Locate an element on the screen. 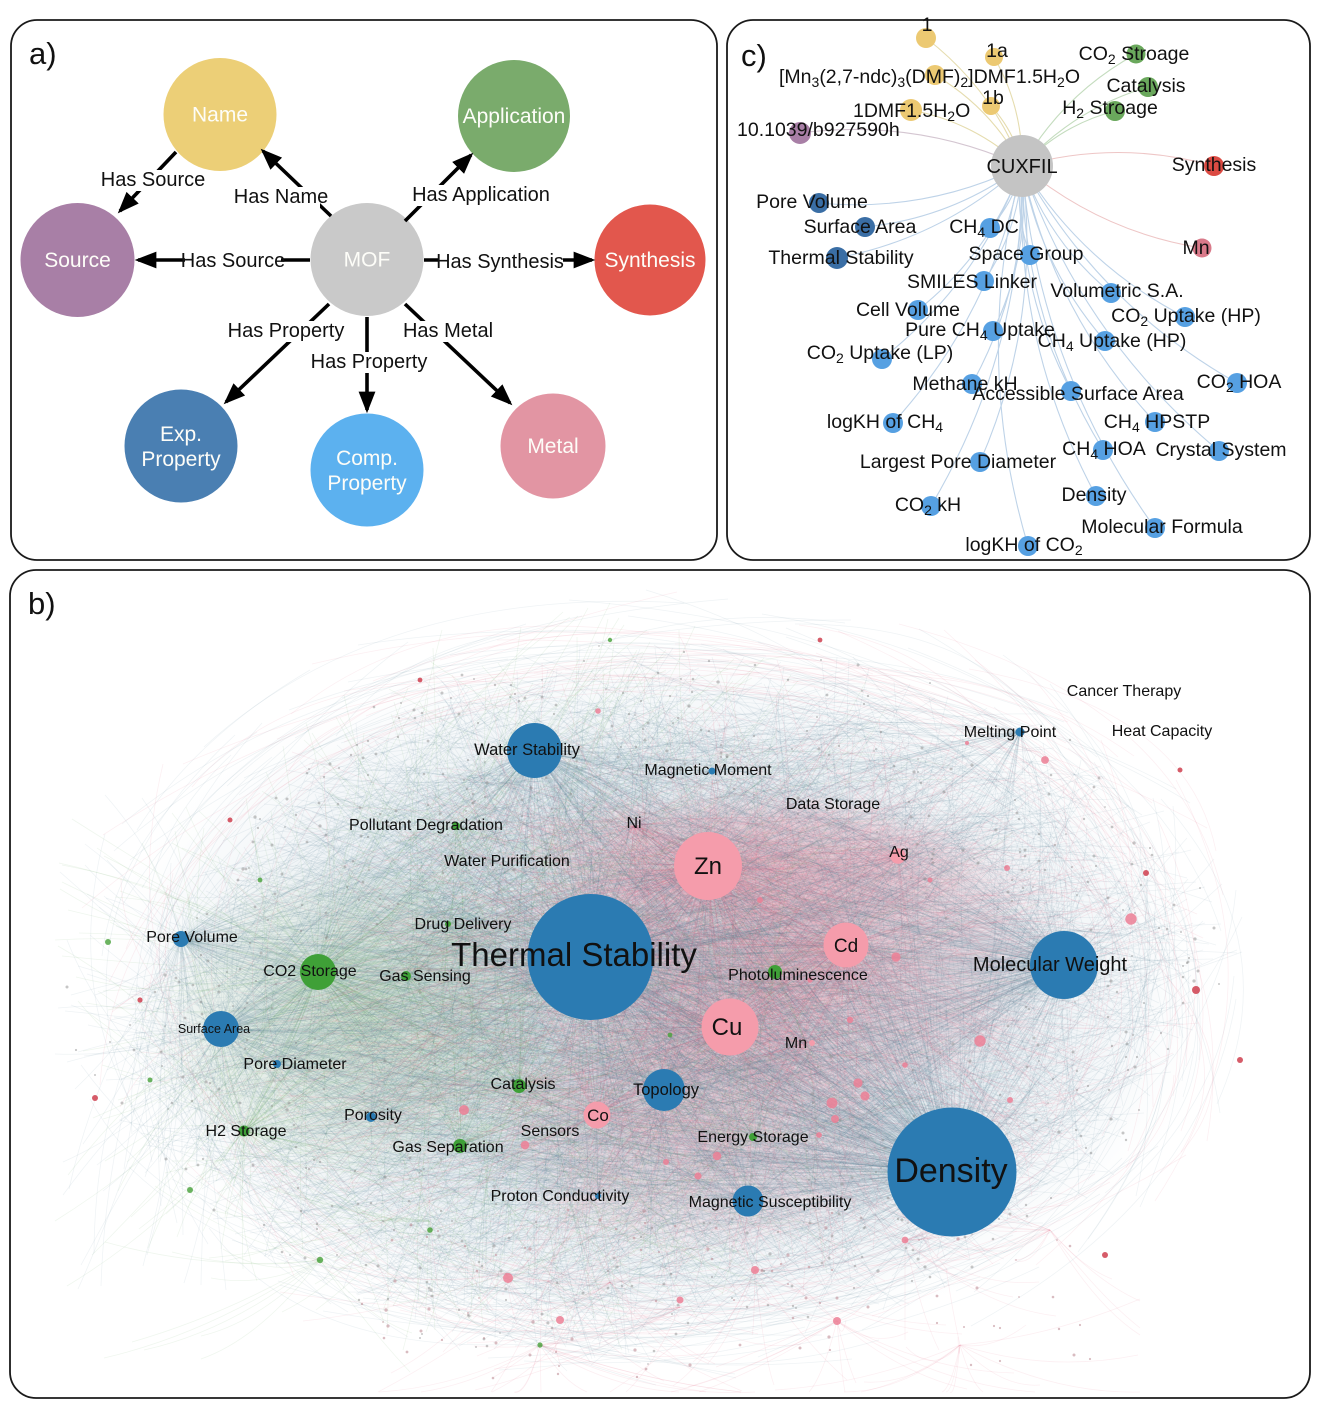  svg-text: Has Synthesis is located at coordinates (500, 262).